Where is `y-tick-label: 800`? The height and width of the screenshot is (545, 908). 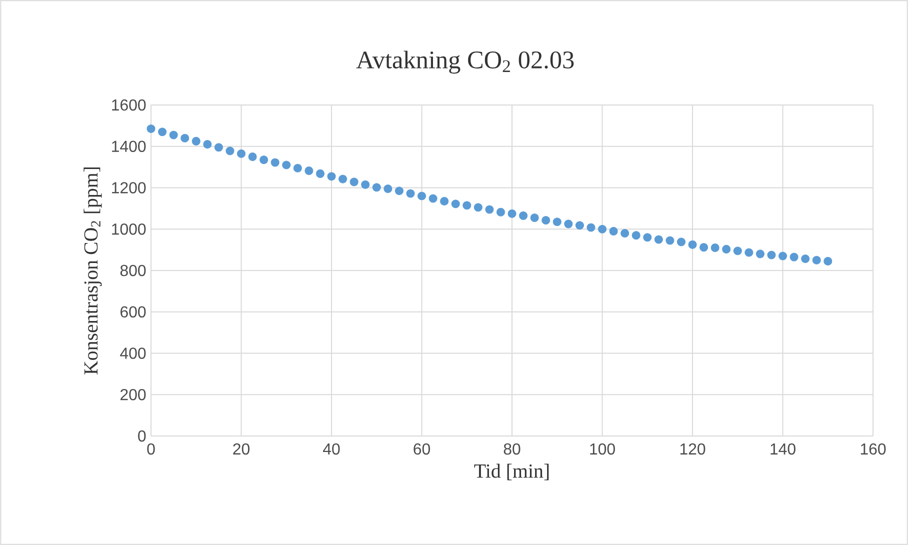
y-tick-label: 800 is located at coordinates (133, 270).